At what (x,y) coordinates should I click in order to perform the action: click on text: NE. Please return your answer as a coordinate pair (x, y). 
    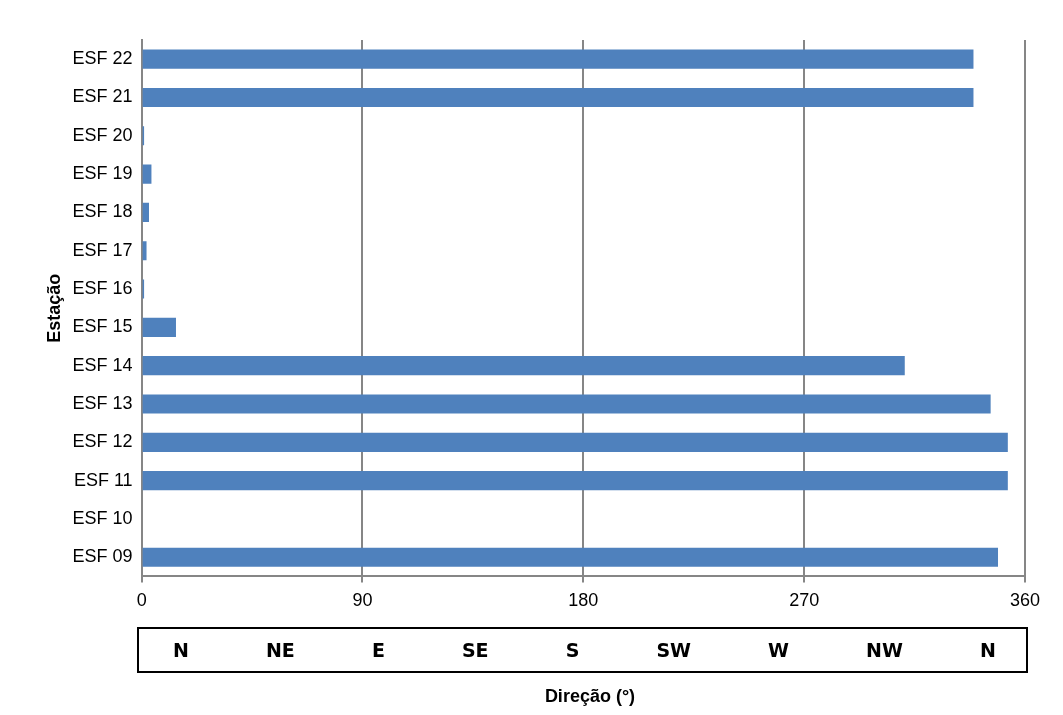
    Looking at the image, I should click on (280, 650).